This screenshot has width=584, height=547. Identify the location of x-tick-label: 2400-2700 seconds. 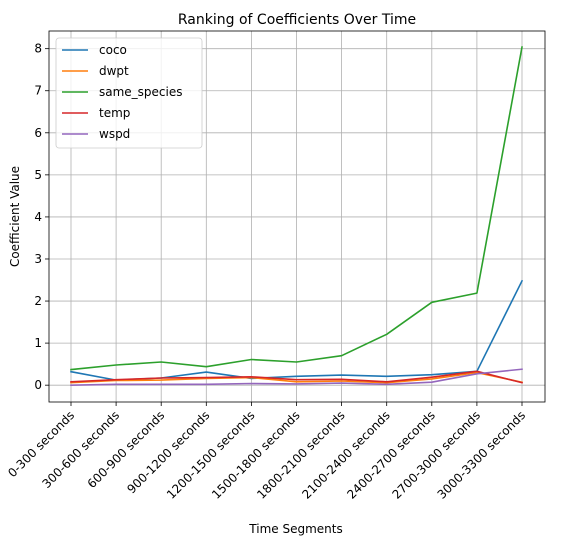
(391, 455).